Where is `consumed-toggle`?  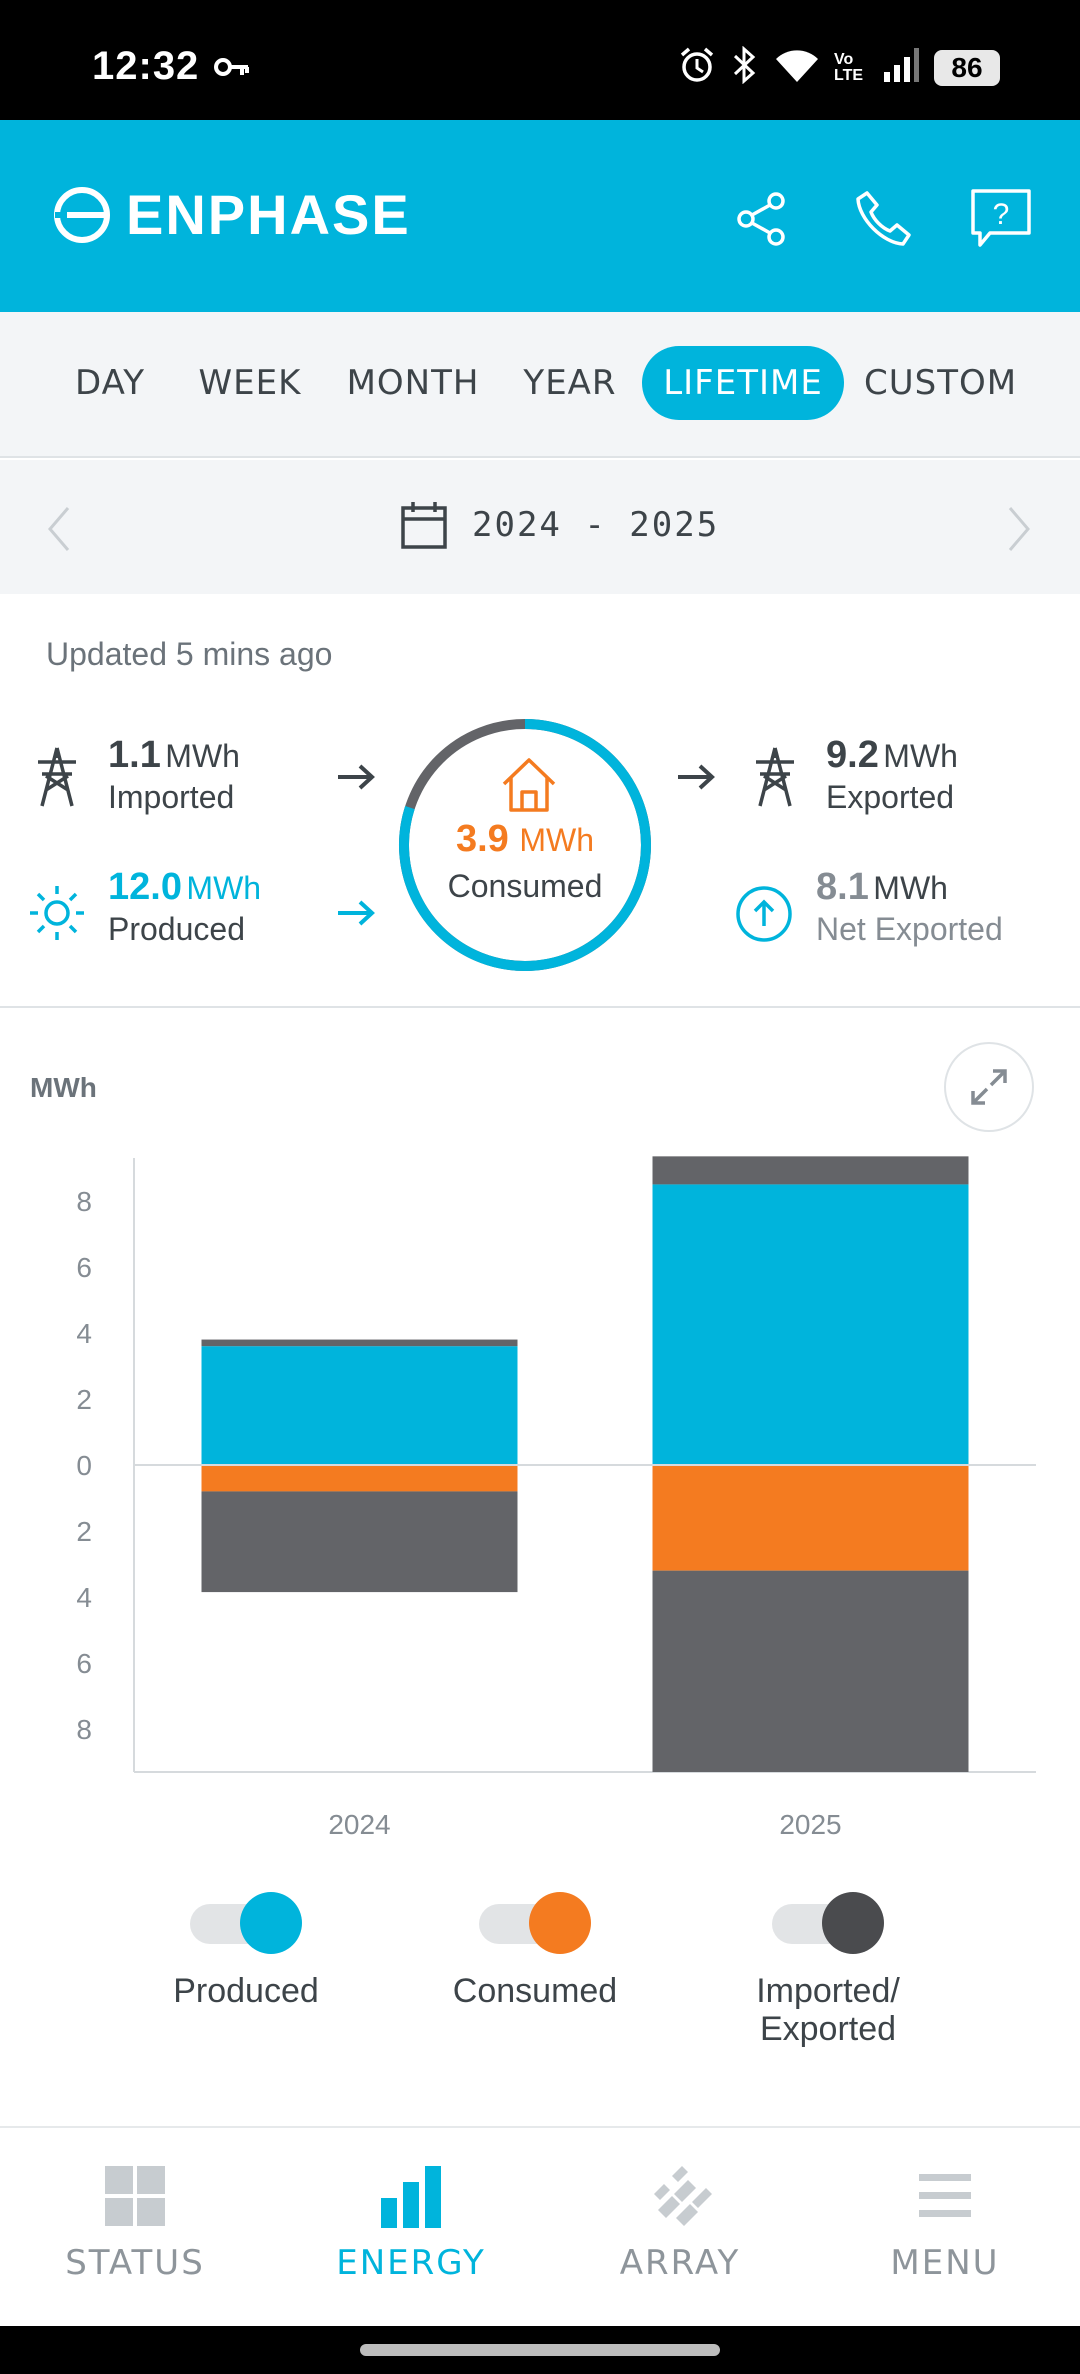 consumed-toggle is located at coordinates (535, 1923).